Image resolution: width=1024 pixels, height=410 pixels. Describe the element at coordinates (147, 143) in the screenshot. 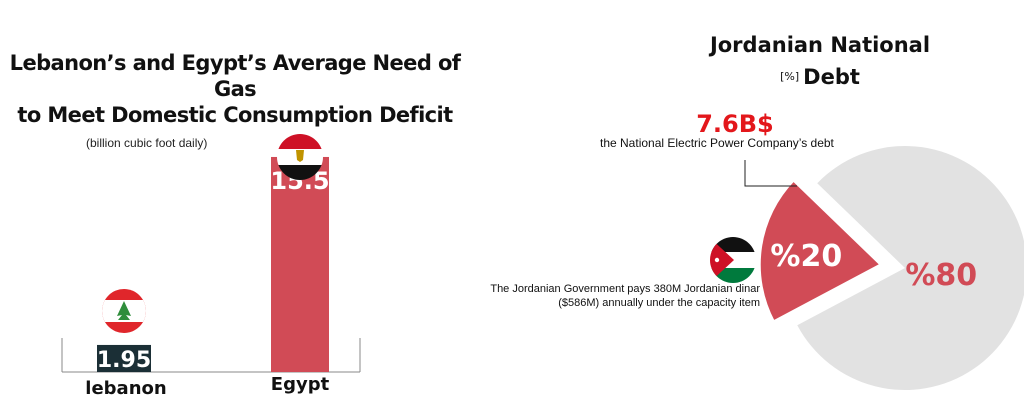

I see `unit-label: (billion cubic foot daily)` at that location.